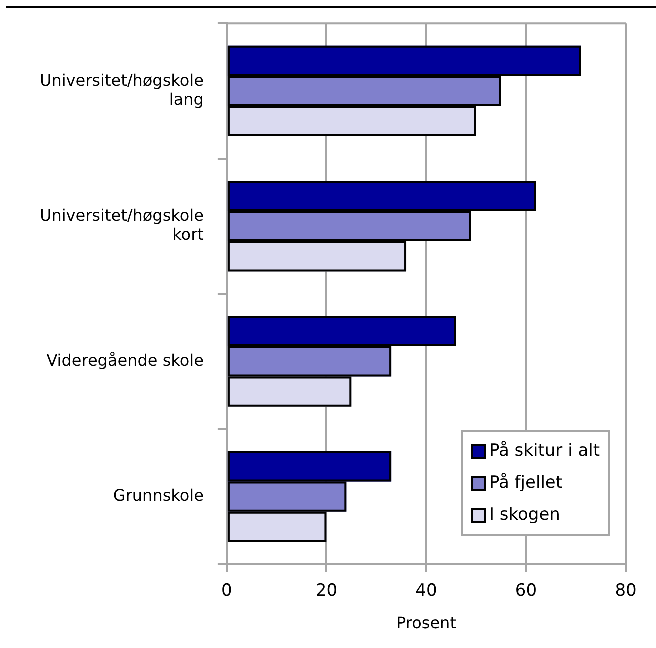  Describe the element at coordinates (158, 495) in the screenshot. I see `y-tick-label: Grunnskole` at that location.